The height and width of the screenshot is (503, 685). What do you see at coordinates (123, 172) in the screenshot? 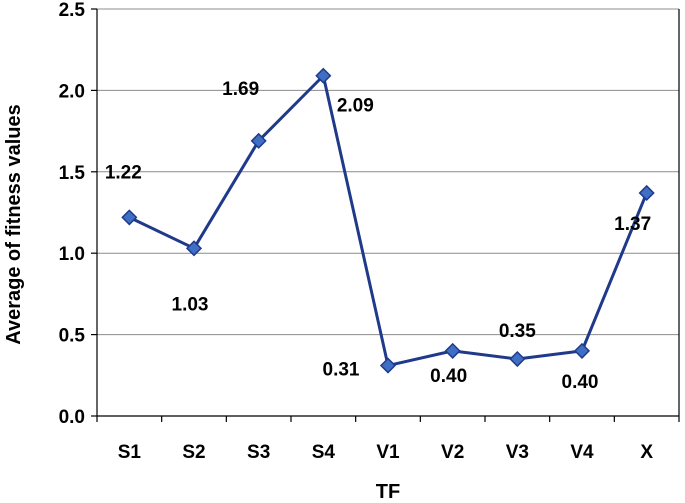
I see `data-label: 1.22` at bounding box center [123, 172].